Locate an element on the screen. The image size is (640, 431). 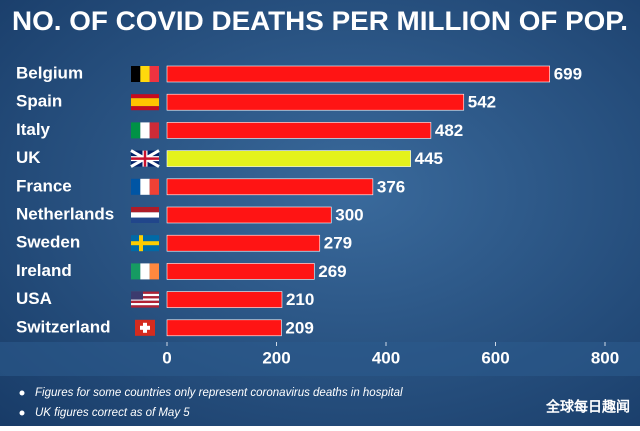
value-label: 699 is located at coordinates (568, 73).